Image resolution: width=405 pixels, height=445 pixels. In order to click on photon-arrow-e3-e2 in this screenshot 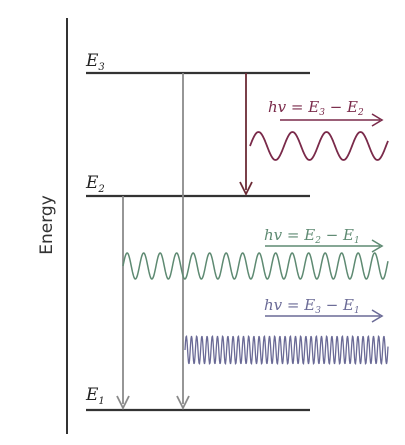, I will do `click(332, 120)`.